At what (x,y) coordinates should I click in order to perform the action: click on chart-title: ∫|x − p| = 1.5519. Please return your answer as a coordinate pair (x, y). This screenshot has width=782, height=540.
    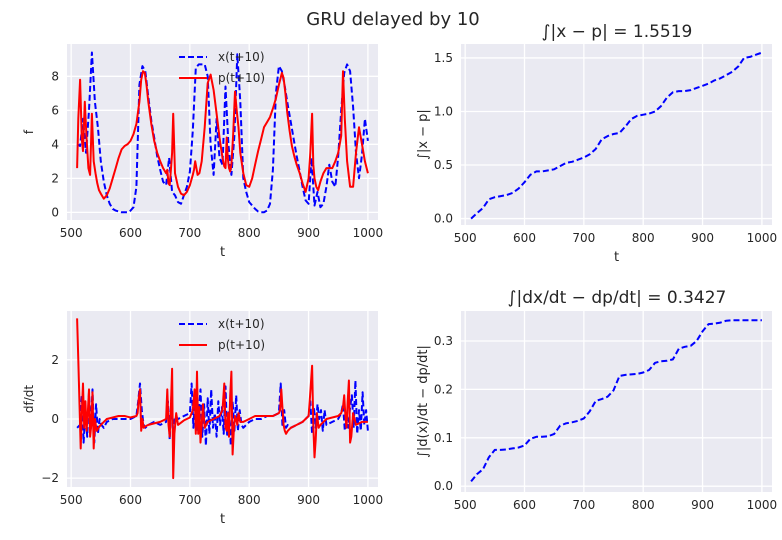
    Looking at the image, I should click on (617, 32).